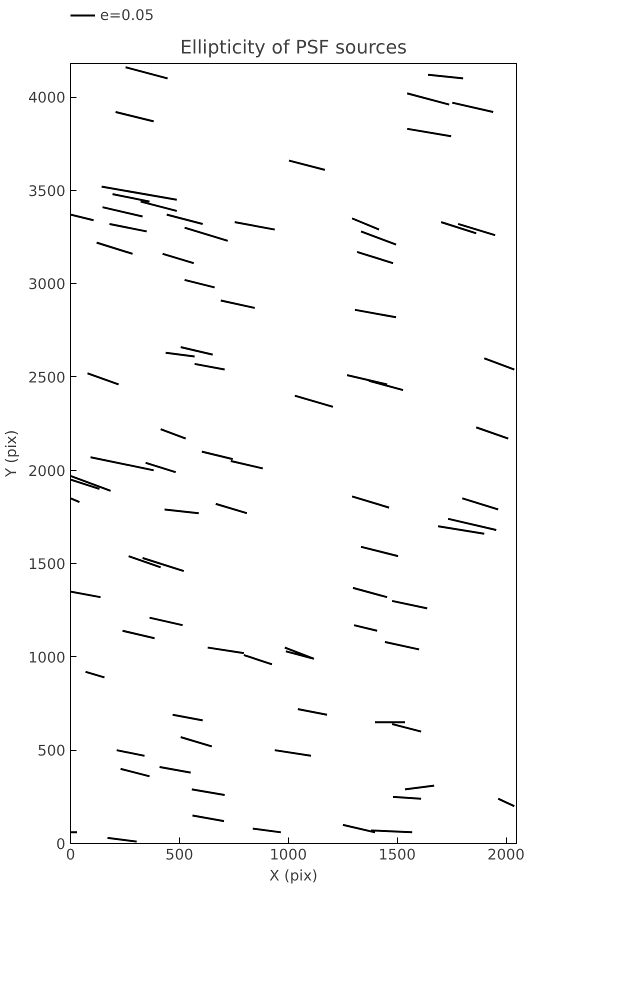 This screenshot has width=637, height=1000. Describe the element at coordinates (179, 855) in the screenshot. I see `x-tick-label: 500` at that location.